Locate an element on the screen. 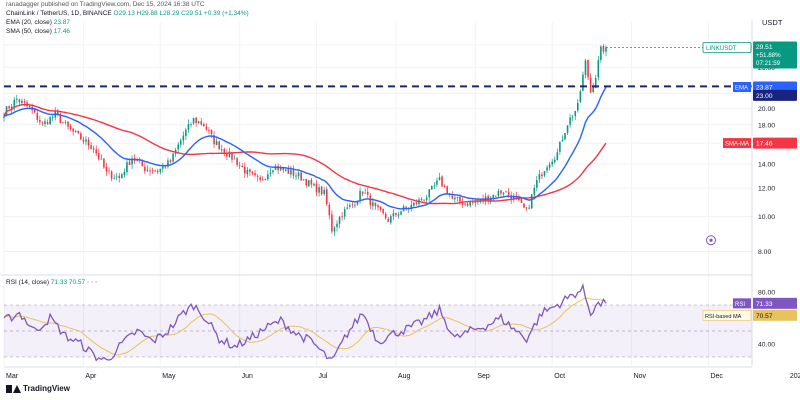 The image size is (800, 400). tradingview-logo-icon is located at coordinates (13, 388).